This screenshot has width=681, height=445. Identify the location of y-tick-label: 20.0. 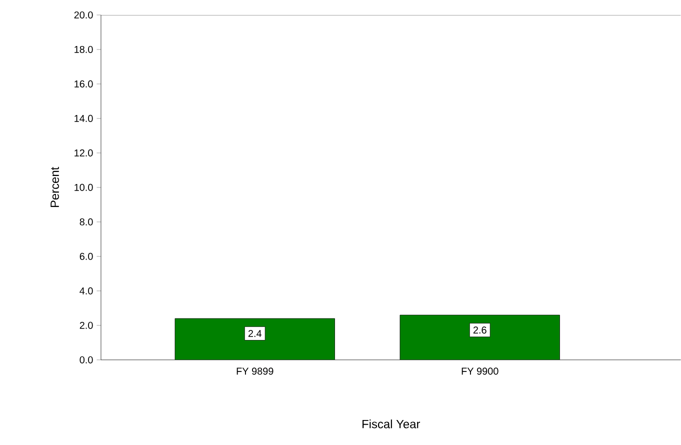
(83, 15).